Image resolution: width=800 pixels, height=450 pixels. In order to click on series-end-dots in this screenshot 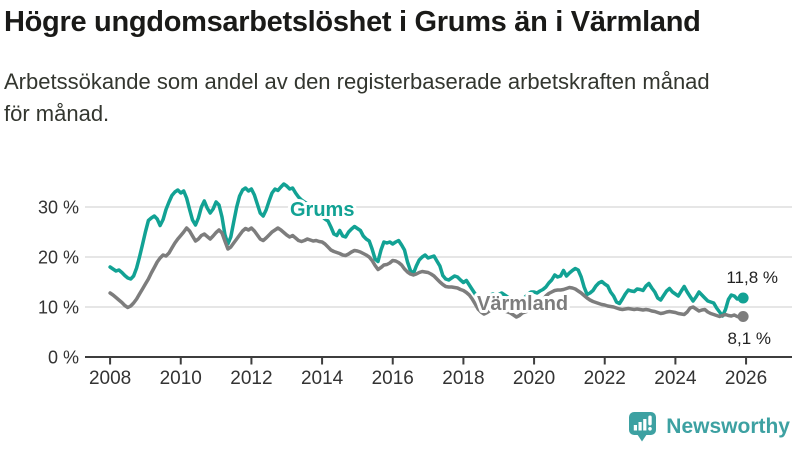, I will do `click(743, 307)`.